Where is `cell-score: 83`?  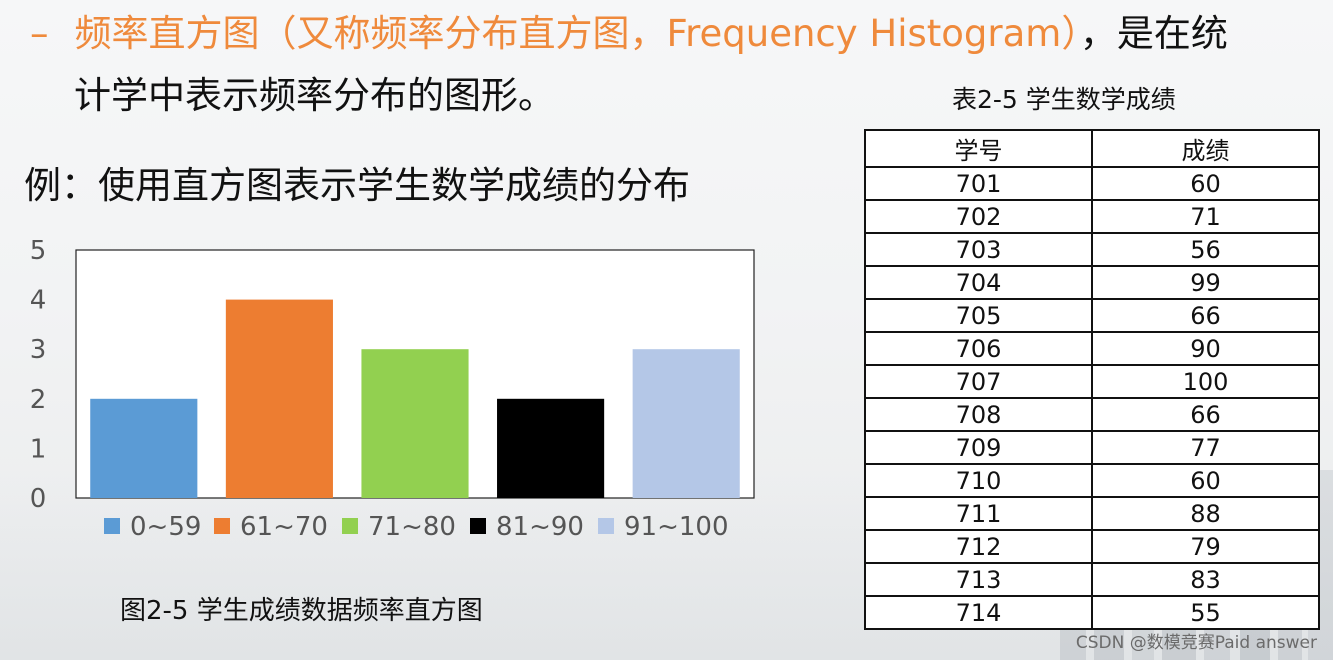
cell-score: 83 is located at coordinates (1205, 579).